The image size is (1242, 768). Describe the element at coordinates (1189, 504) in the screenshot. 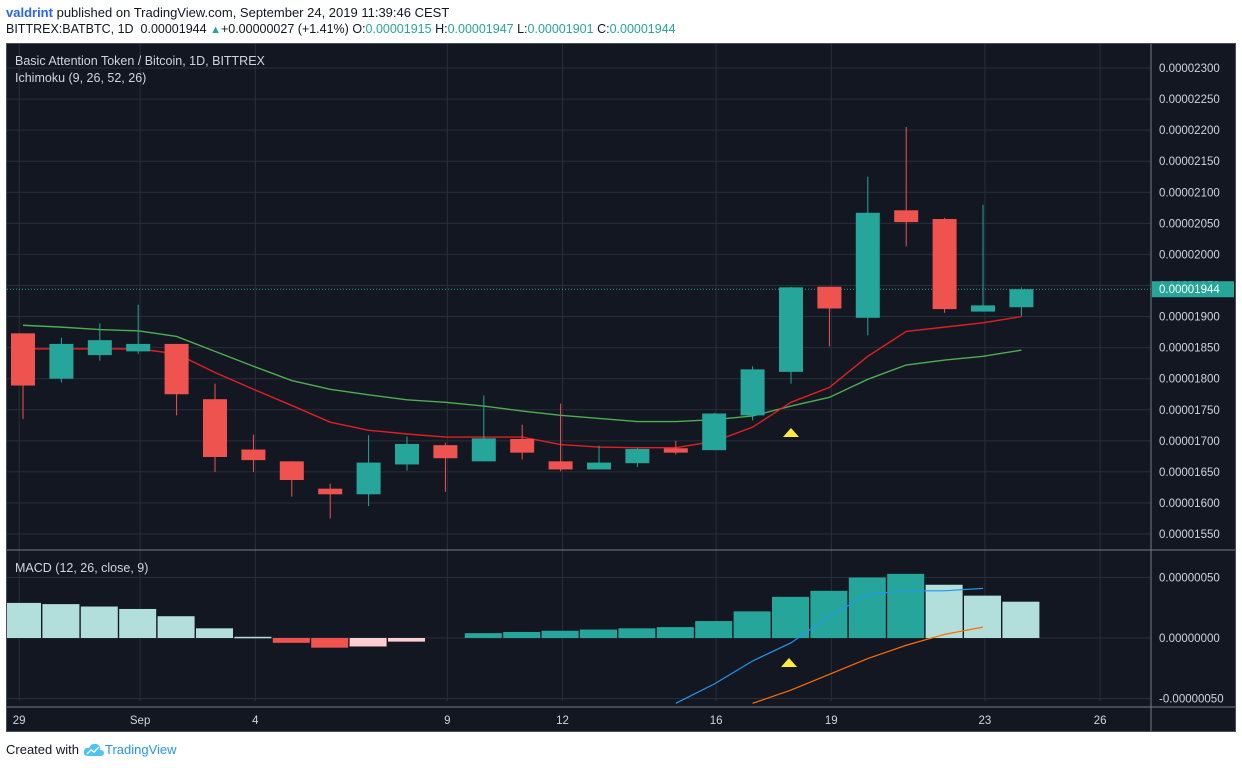

I see `price-tick-label: 0.00001600` at that location.